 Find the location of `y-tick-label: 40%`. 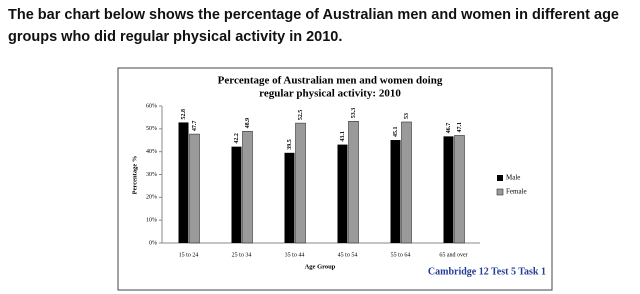

y-tick-label: 40% is located at coordinates (151, 152).